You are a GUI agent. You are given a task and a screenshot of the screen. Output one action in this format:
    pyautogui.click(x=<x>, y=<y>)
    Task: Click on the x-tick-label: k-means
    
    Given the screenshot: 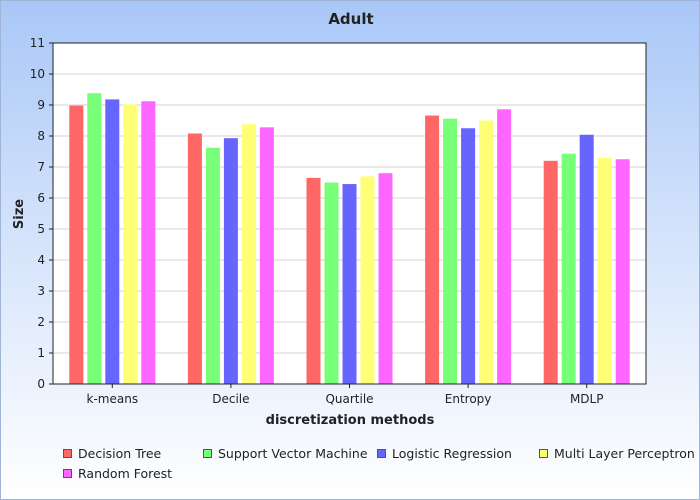 What is the action you would take?
    pyautogui.click(x=113, y=399)
    